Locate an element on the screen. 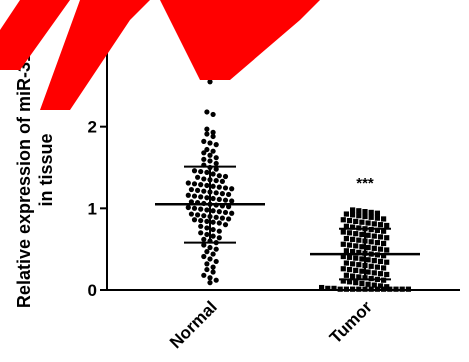  y-tick-label: 2 is located at coordinates (92, 127).